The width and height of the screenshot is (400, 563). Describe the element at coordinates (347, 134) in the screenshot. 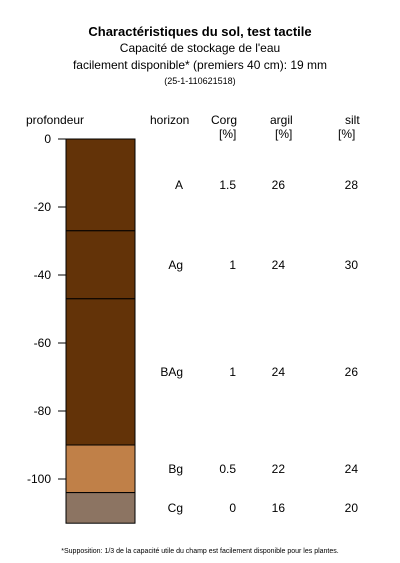

I see `silt-unit: [%]` at that location.